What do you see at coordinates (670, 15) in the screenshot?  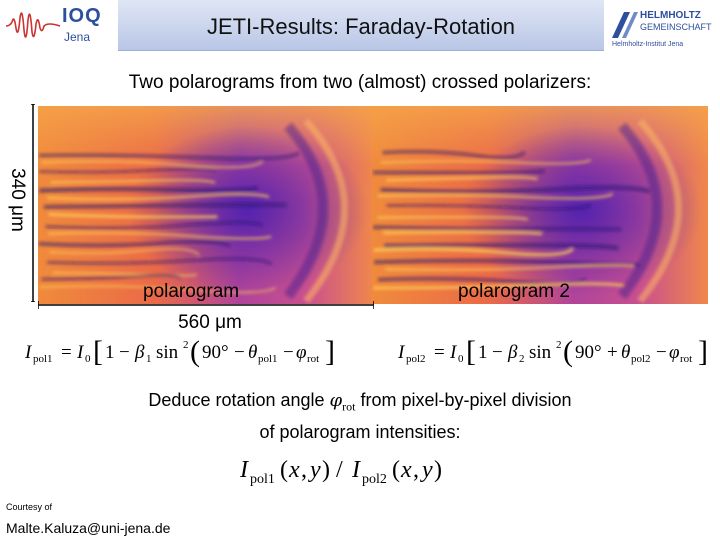 I see `helmholtz-logo-line1: HELMHOLTZ` at bounding box center [670, 15].